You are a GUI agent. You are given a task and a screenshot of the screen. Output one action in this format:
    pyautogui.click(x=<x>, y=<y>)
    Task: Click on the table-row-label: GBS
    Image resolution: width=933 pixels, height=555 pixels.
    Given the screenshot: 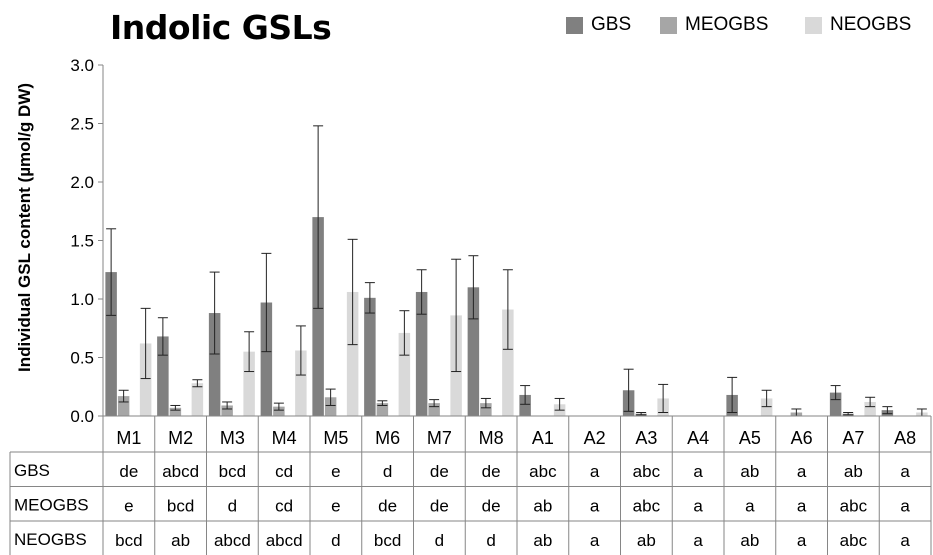 What is the action you would take?
    pyautogui.click(x=32, y=470)
    